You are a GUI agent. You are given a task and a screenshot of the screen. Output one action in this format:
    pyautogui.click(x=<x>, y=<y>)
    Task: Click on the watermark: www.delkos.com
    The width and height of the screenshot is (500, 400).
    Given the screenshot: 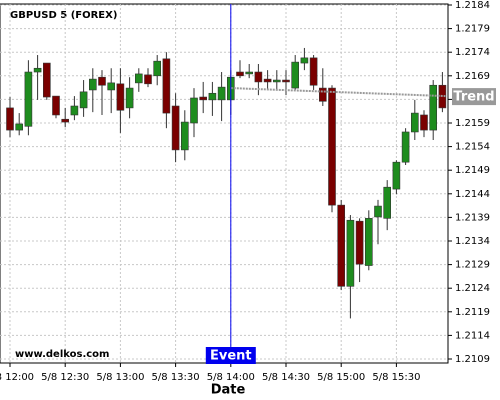 What is the action you would take?
    pyautogui.click(x=62, y=354)
    